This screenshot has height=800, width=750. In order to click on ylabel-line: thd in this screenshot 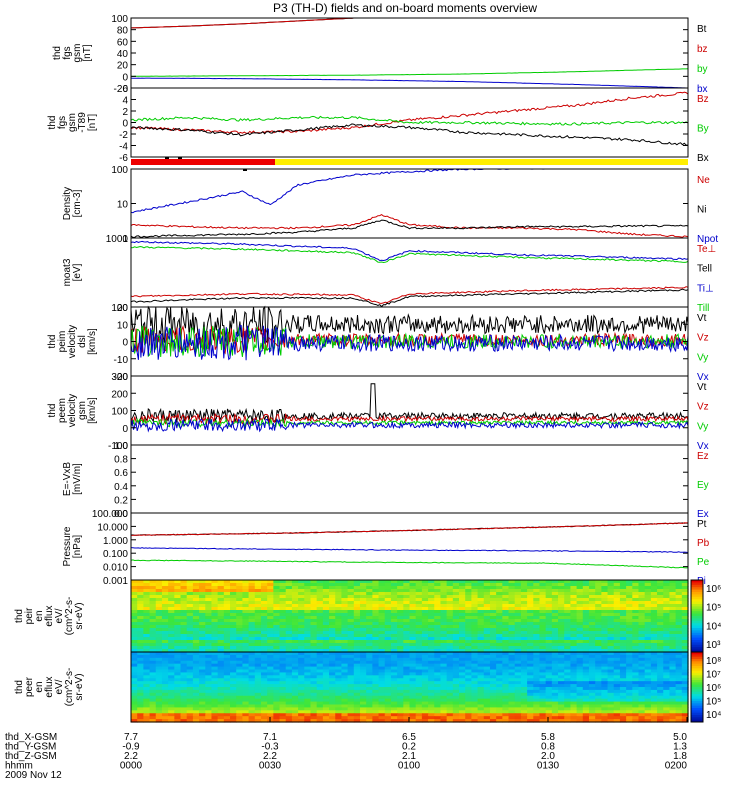, I will do `click(52, 411)`.